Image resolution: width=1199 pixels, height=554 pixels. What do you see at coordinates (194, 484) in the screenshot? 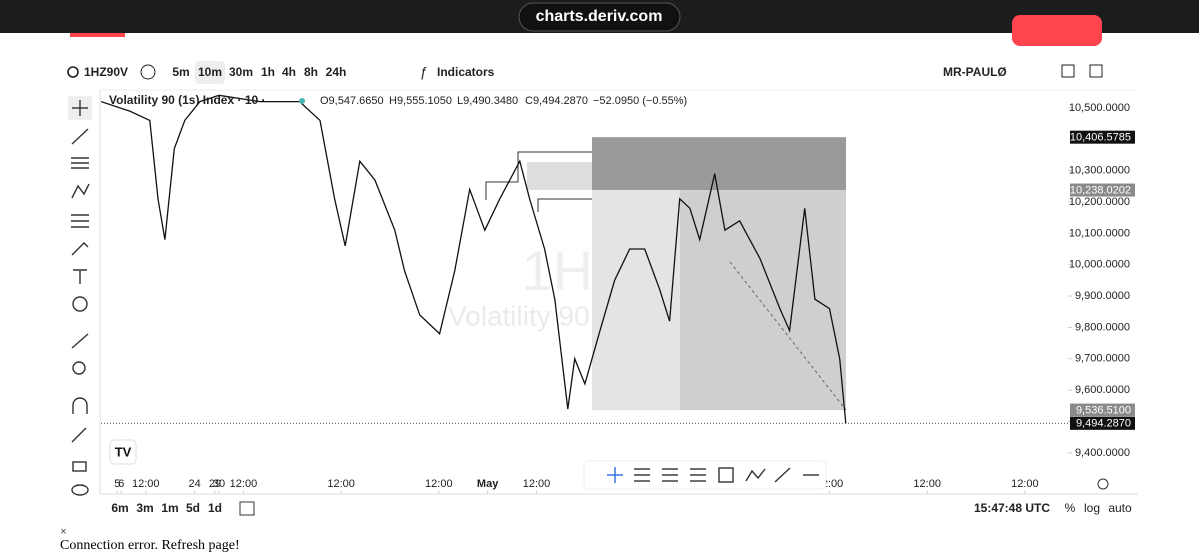
I see `x-tick-label: 24` at bounding box center [194, 484].